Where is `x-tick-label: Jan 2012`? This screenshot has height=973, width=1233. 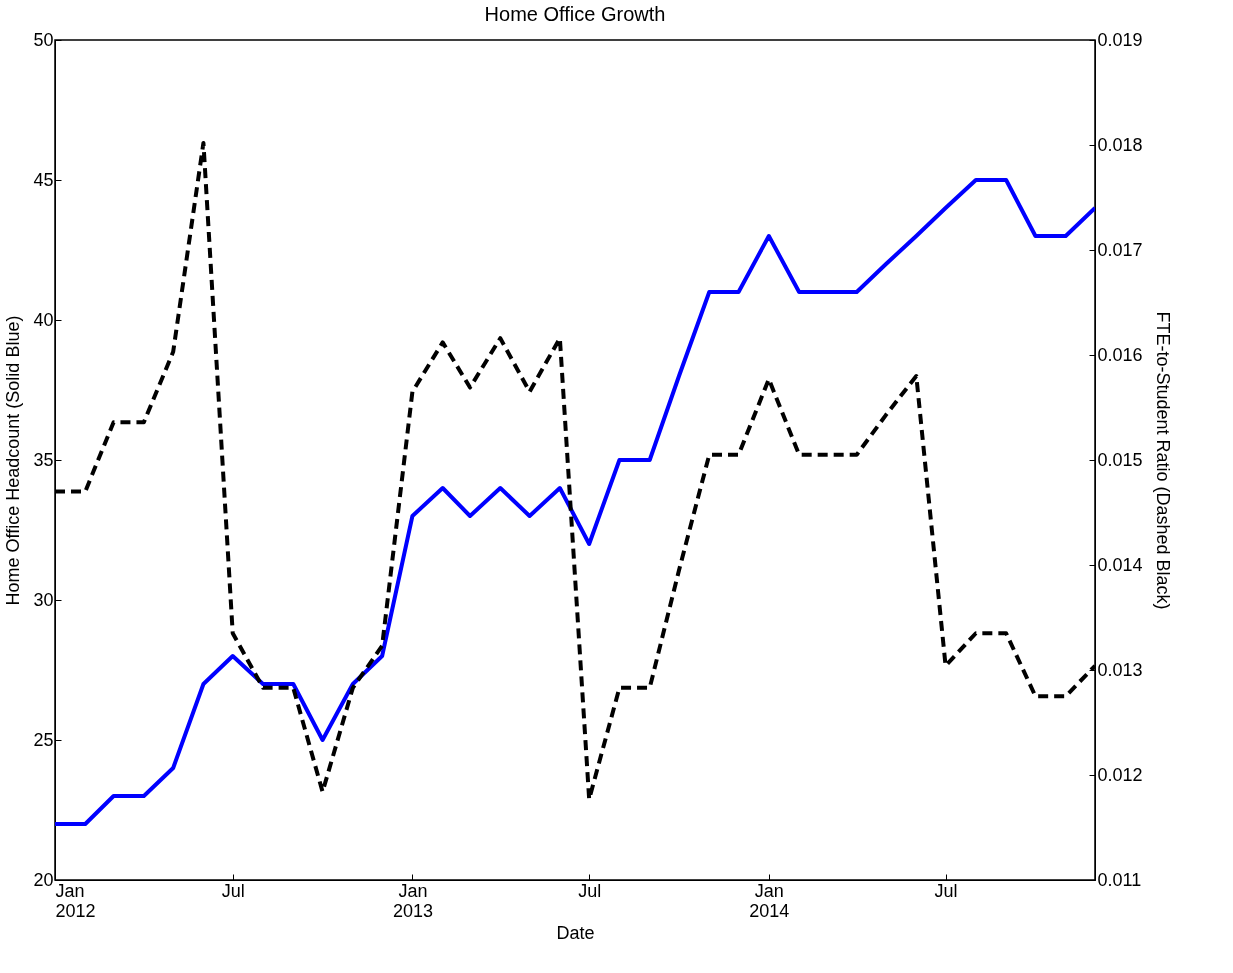
x-tick-label: Jan 2012 is located at coordinates (75, 900).